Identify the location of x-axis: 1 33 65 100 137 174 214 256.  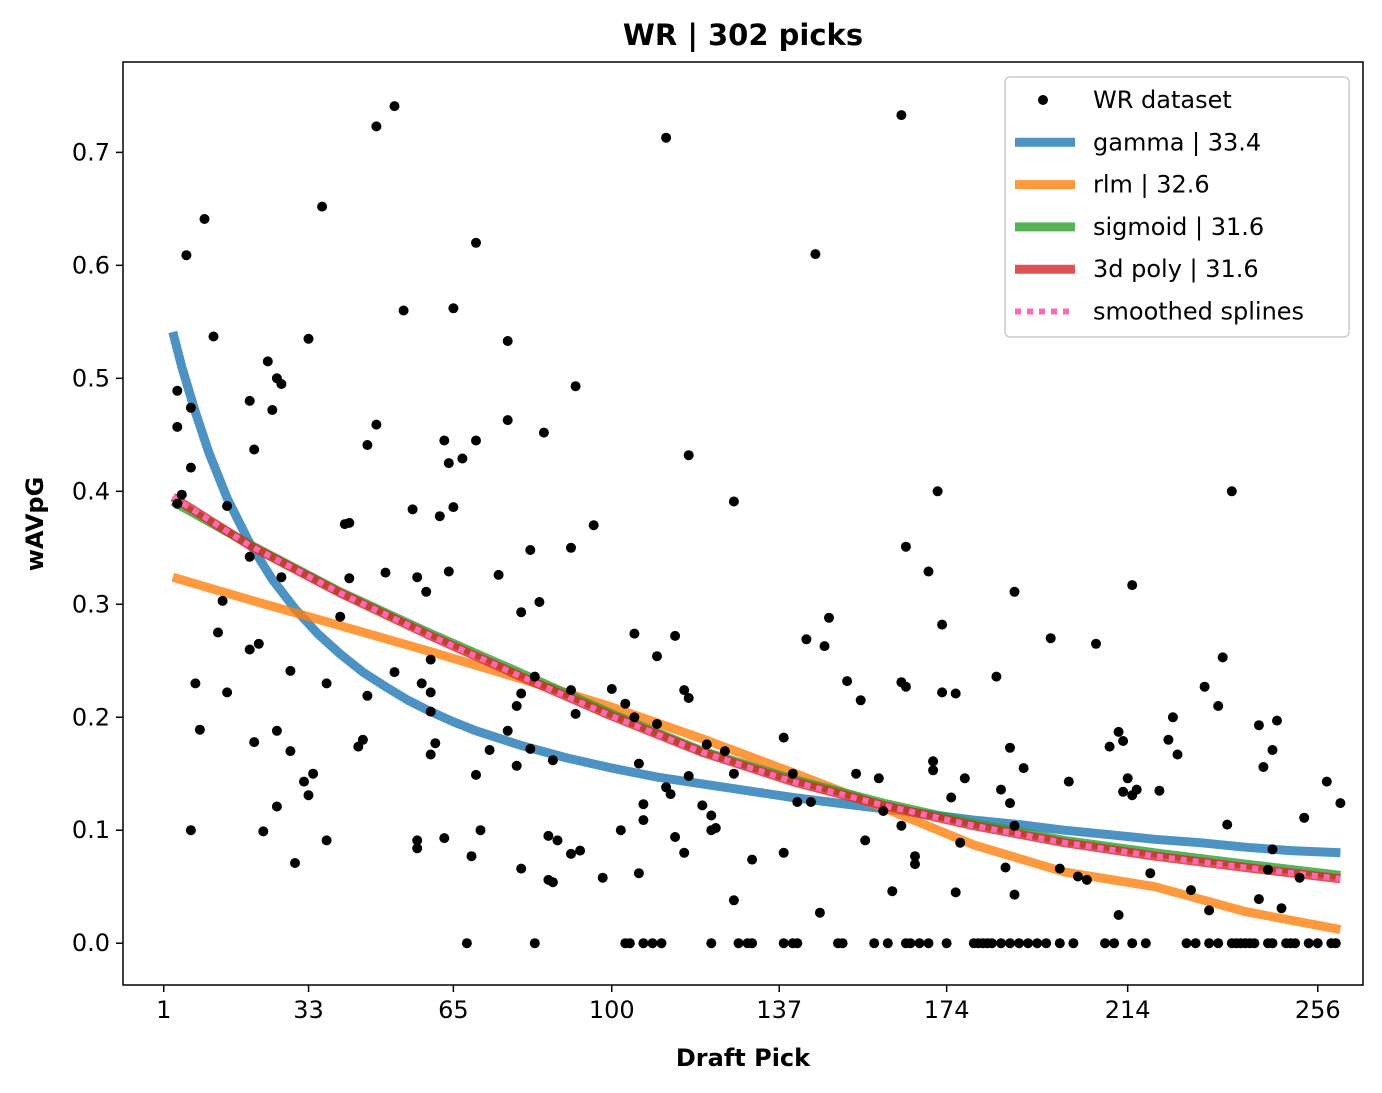
(748, 1004).